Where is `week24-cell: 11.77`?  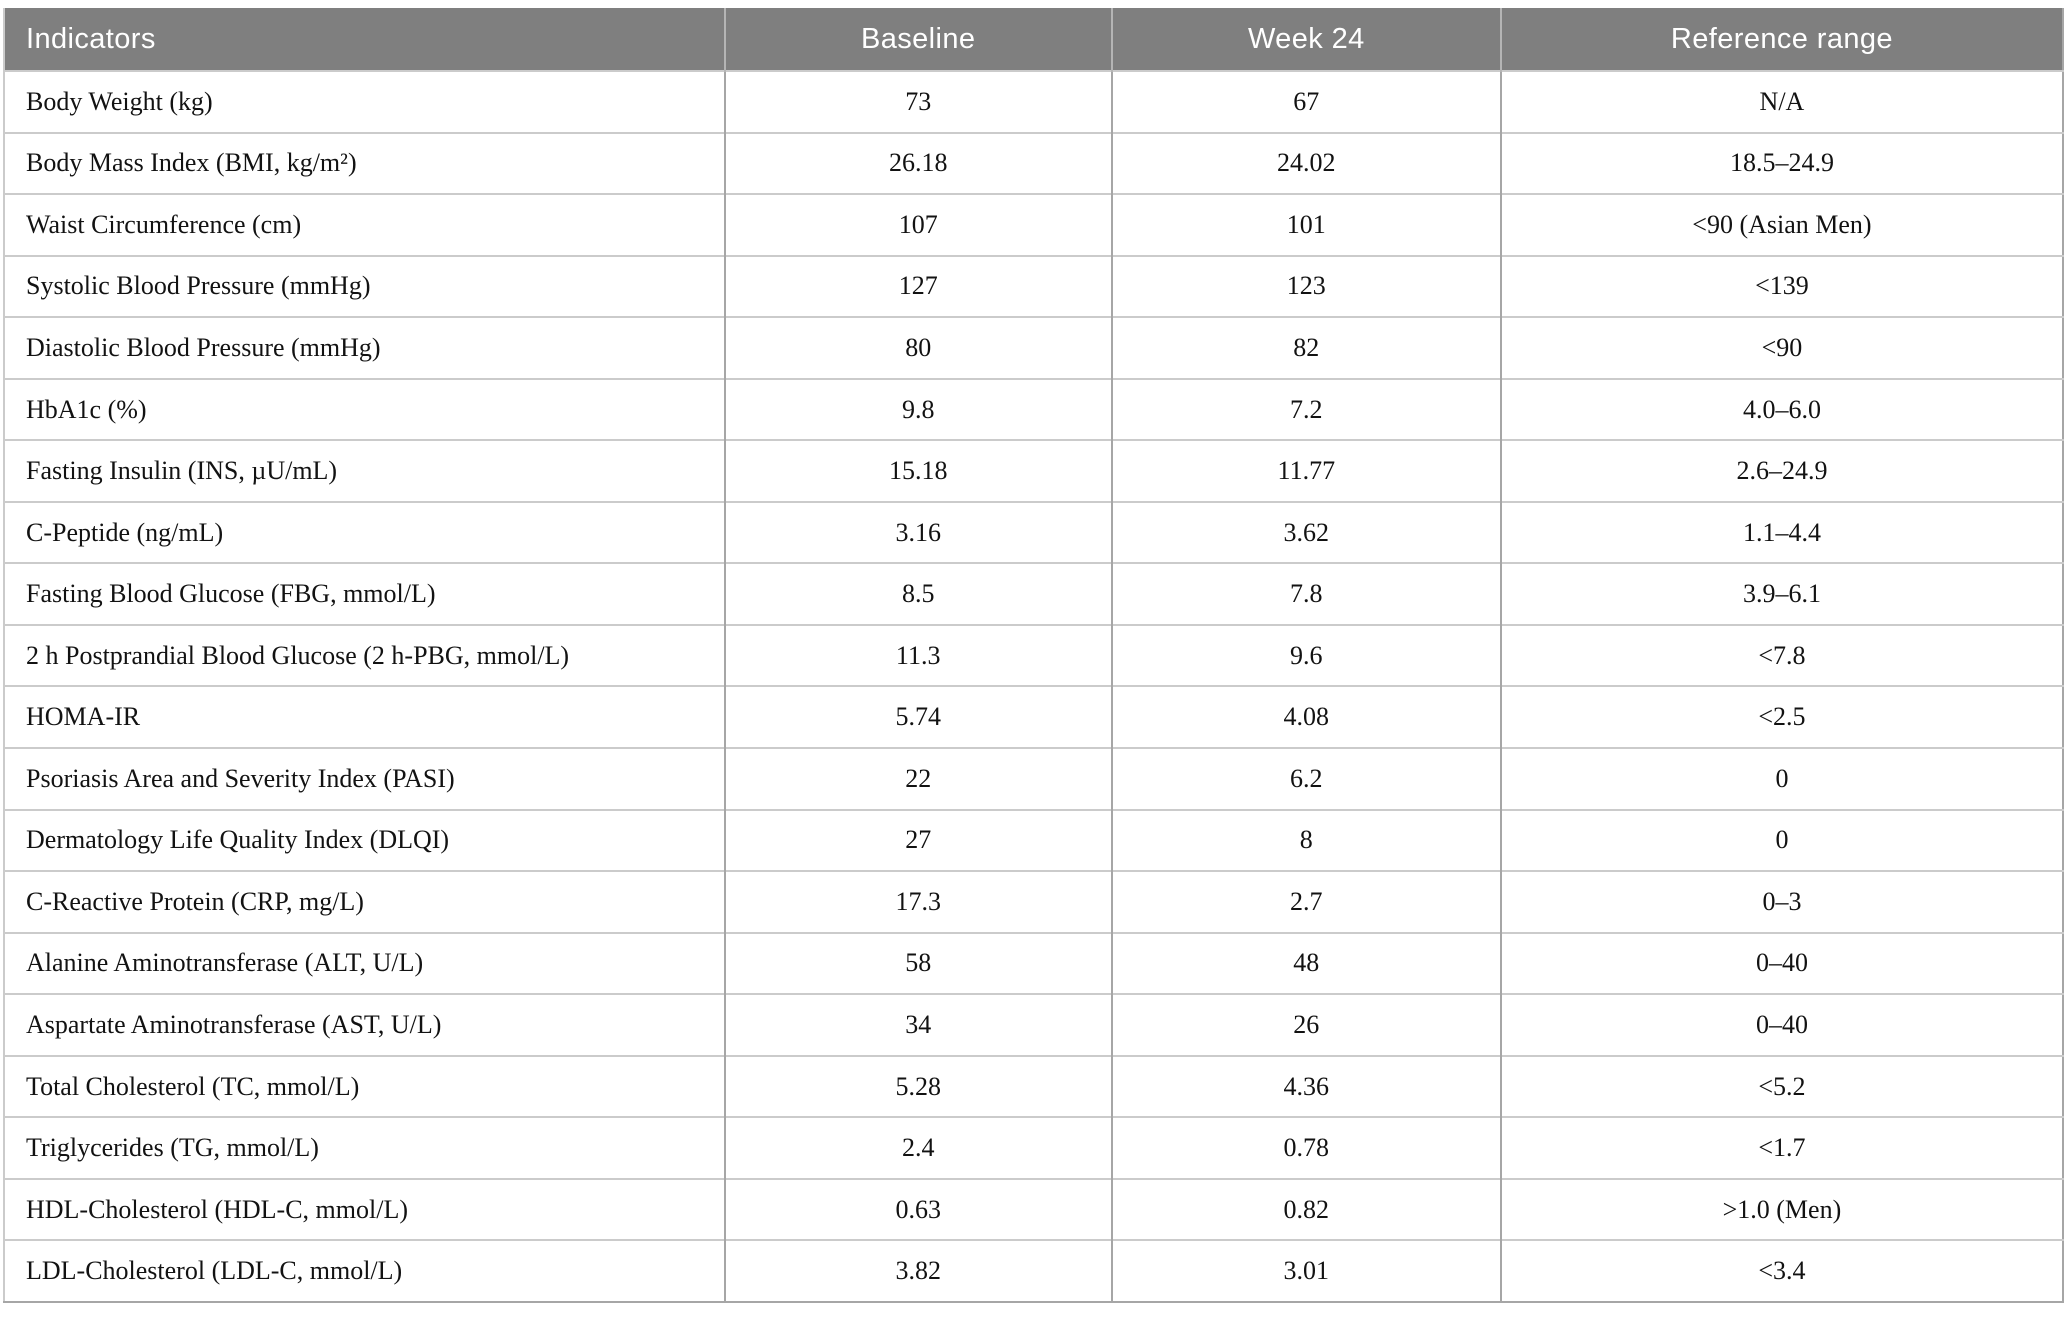
week24-cell: 11.77 is located at coordinates (1305, 470).